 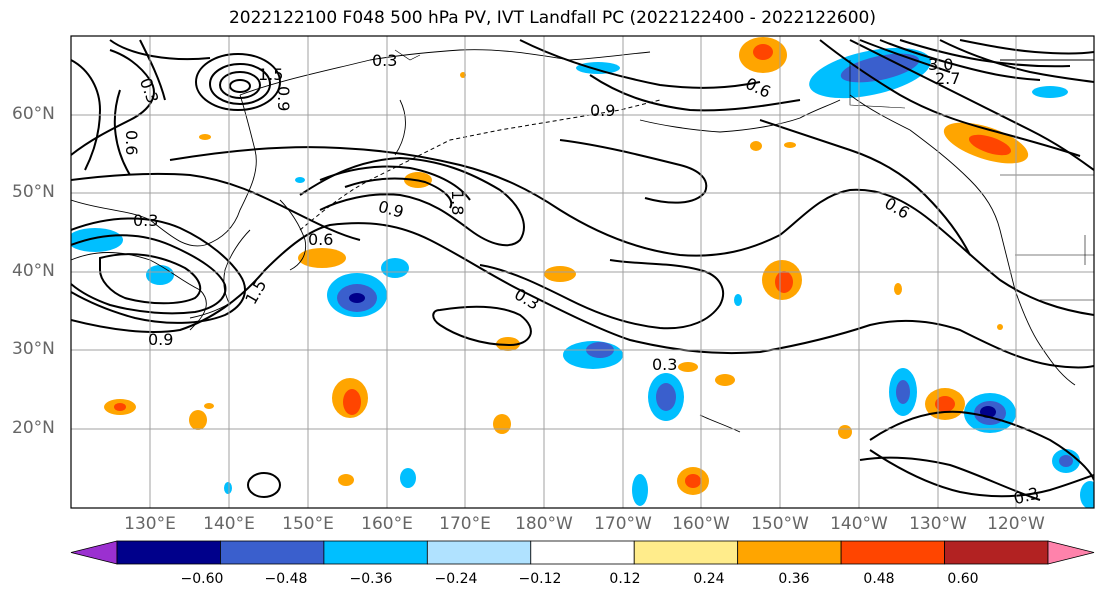 What do you see at coordinates (940, 64) in the screenshot?
I see `contour-label: 3.0` at bounding box center [940, 64].